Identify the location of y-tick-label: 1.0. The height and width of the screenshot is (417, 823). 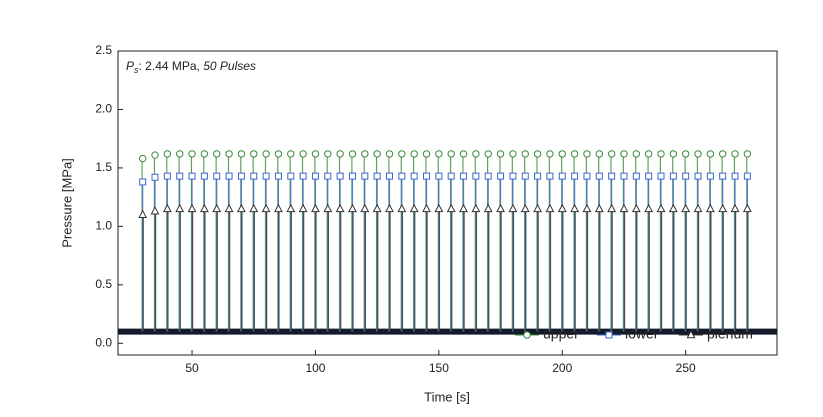
(103, 226).